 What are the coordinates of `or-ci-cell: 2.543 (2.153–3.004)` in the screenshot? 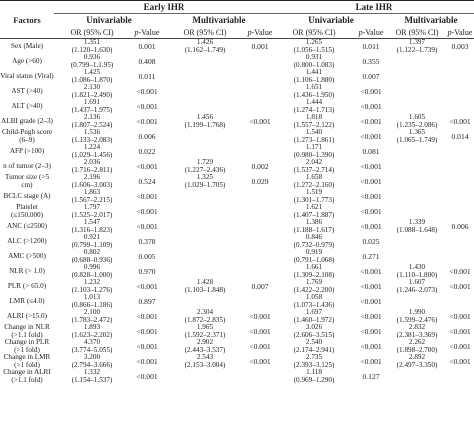 It's located at (205, 361).